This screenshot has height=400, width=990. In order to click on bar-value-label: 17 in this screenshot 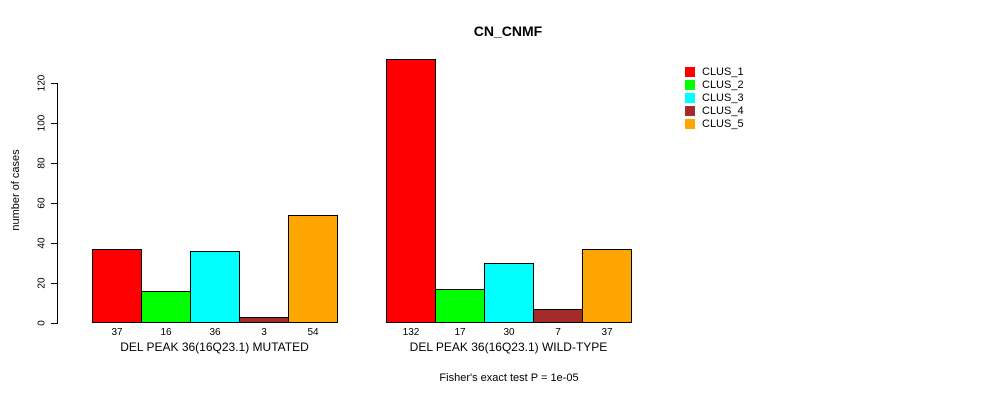, I will do `click(460, 332)`.